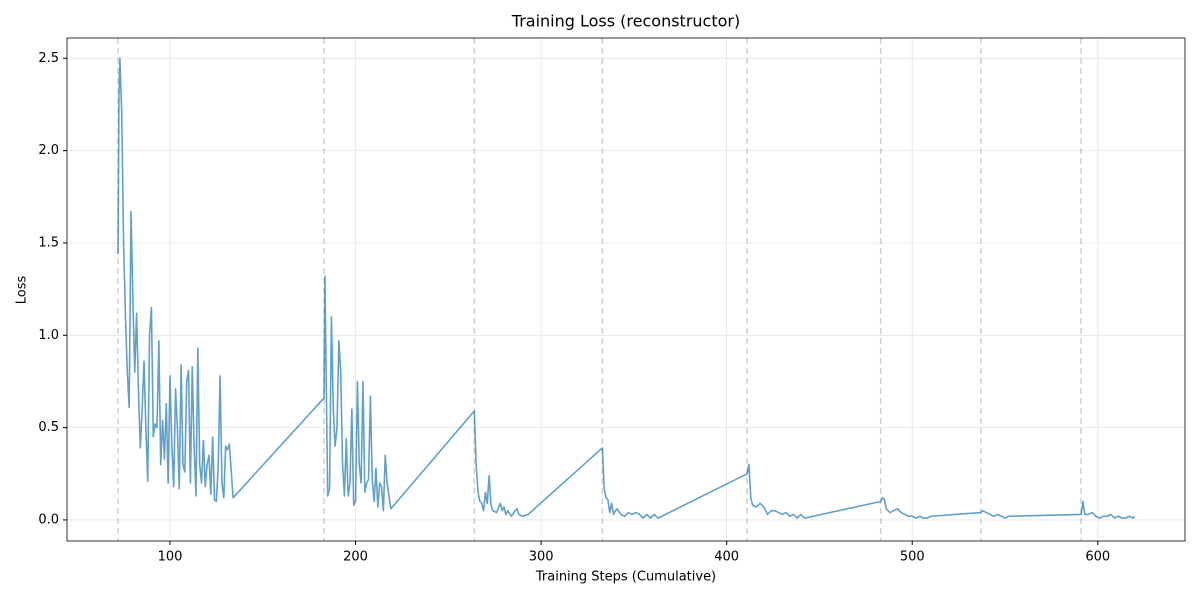  I want to click on x-tick-label: 400, so click(726, 557).